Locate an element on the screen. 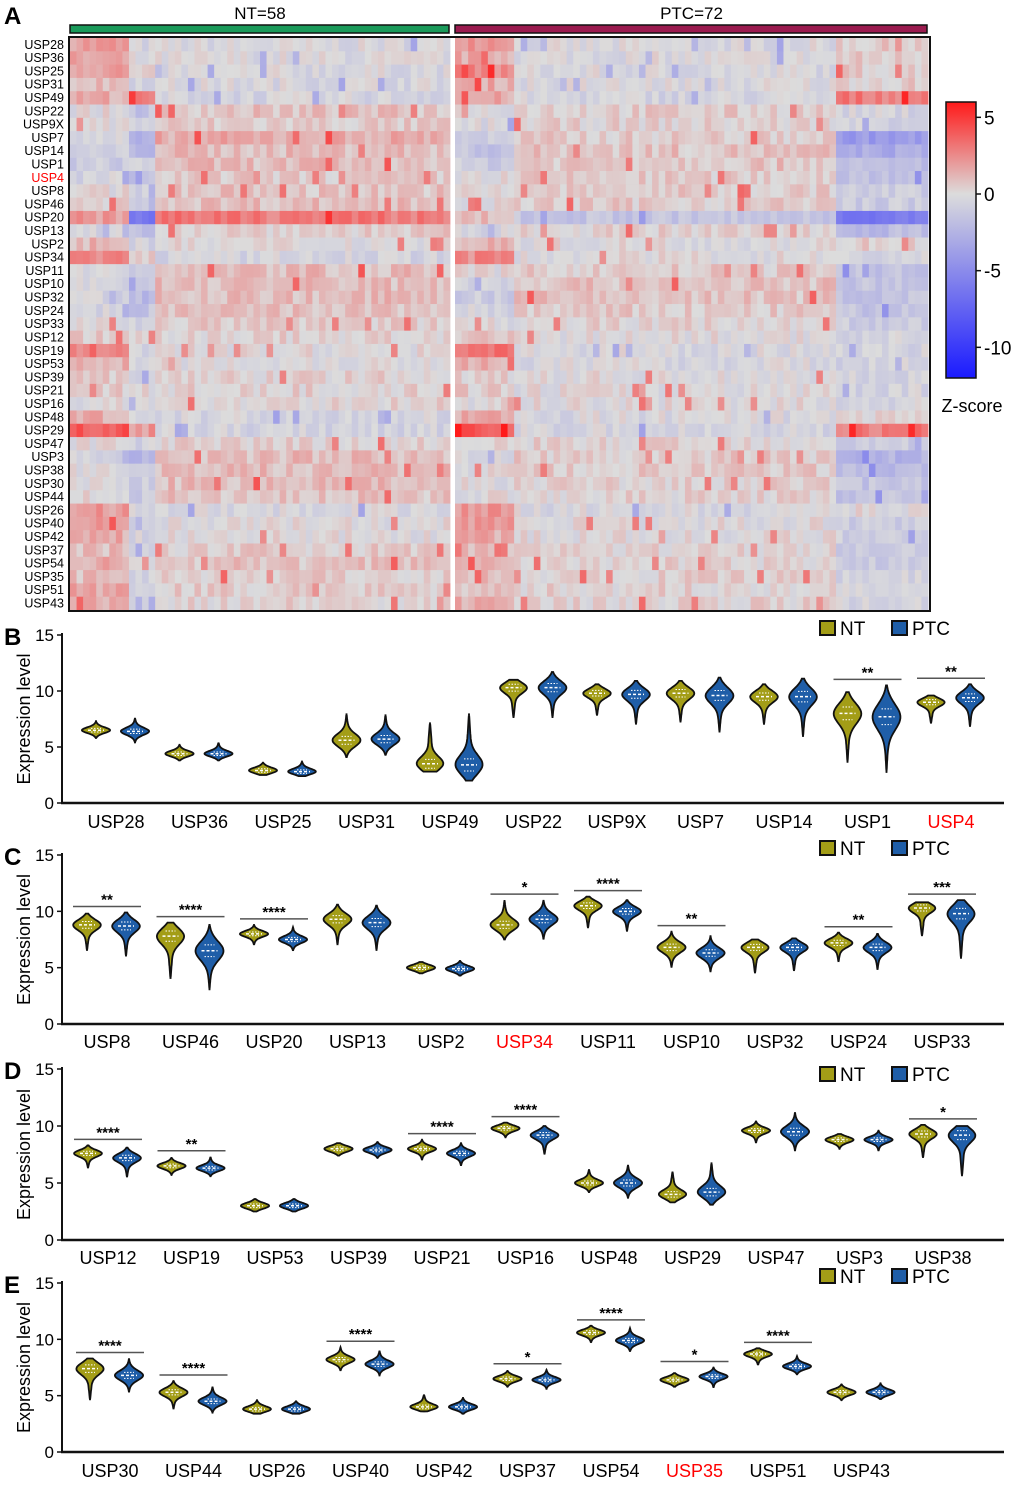  row-label-usp38: USP38 is located at coordinates (44, 471).